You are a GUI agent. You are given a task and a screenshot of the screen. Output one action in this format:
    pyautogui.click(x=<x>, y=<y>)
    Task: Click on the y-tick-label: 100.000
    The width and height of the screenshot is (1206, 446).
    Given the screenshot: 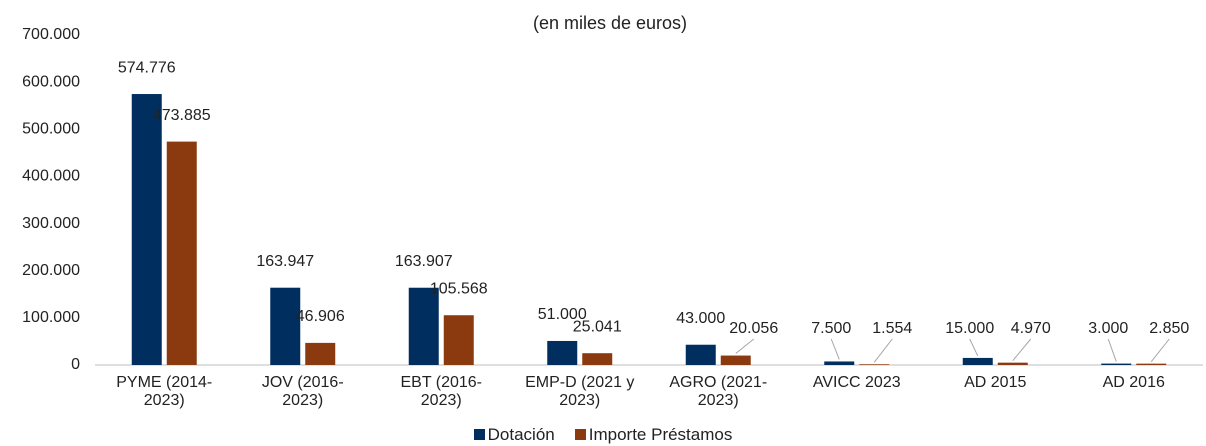 What is the action you would take?
    pyautogui.click(x=51, y=317)
    